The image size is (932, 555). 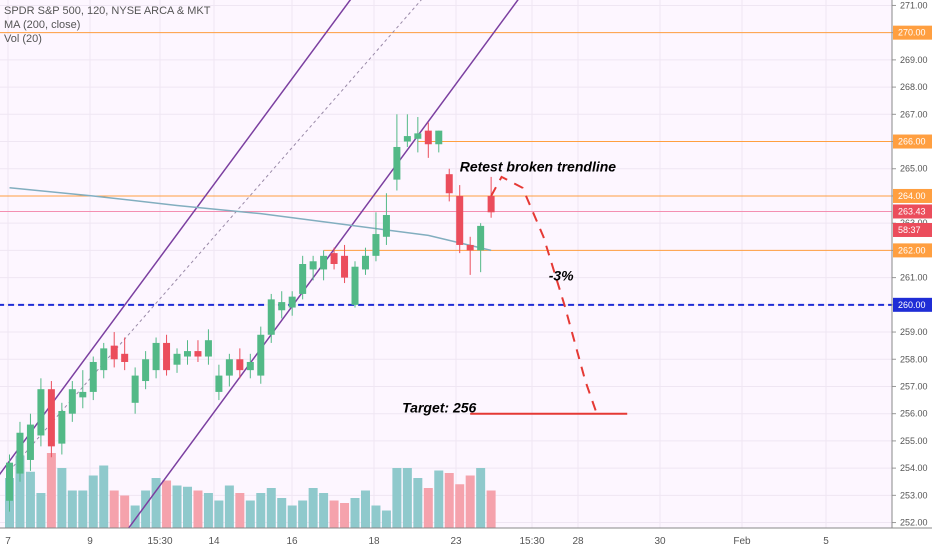 I want to click on price-label-text: 58:37, so click(x=909, y=230).